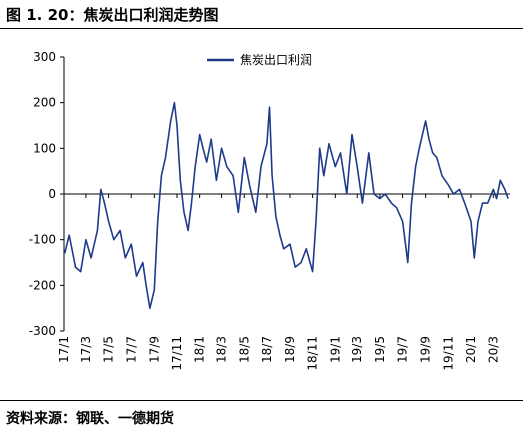 The image size is (523, 434). I want to click on x-tick-label: 19/11, so click(448, 353).